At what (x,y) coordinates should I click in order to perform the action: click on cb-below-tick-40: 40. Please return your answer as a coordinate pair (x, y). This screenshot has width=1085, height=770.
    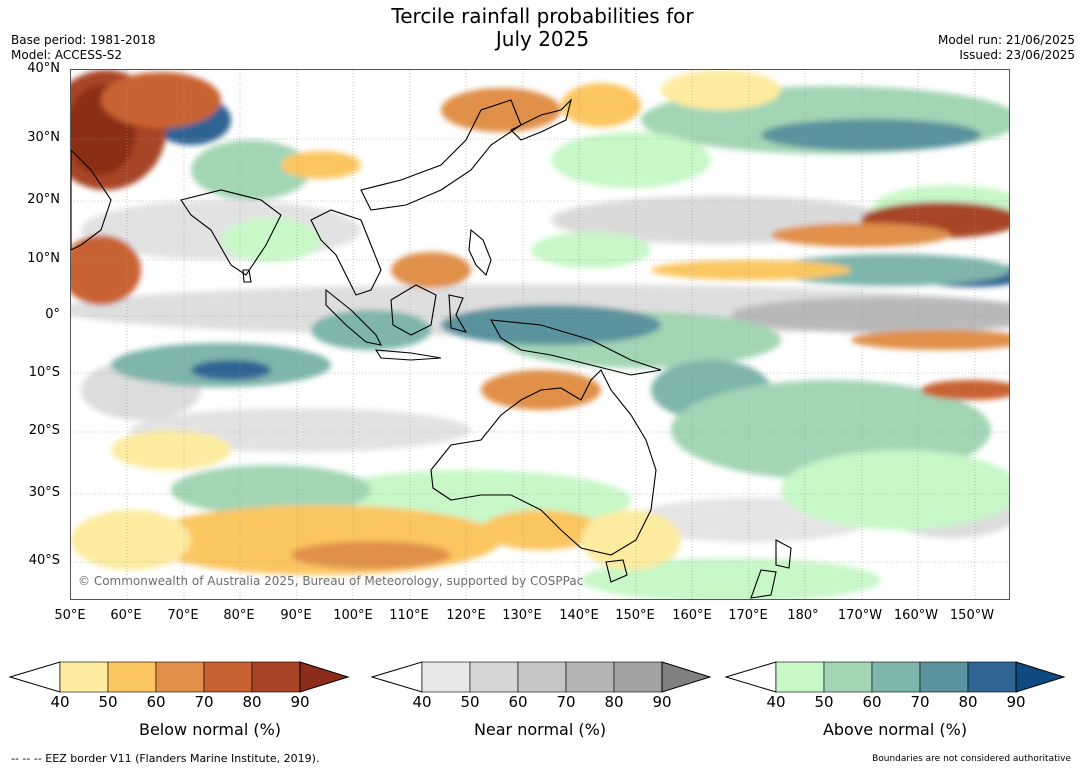
    Looking at the image, I should click on (60, 702).